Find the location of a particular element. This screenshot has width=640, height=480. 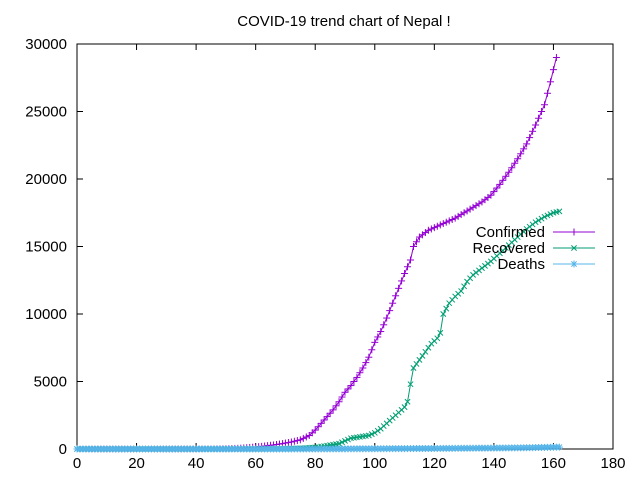

x-tick-label: 80 is located at coordinates (315, 463).